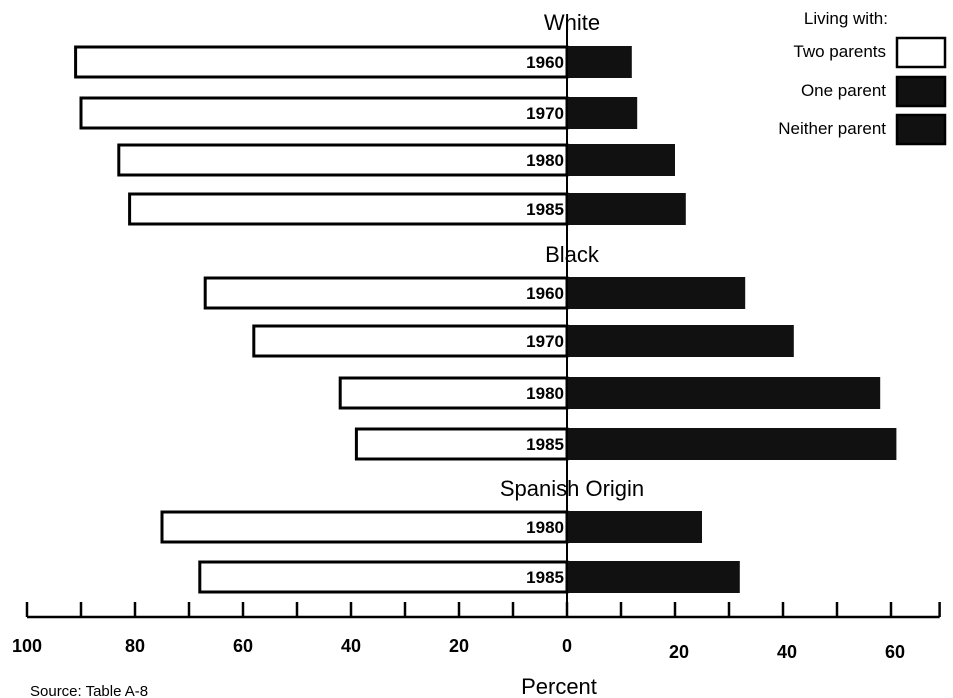 This screenshot has width=953, height=698. I want to click on legend-title: Living with:, so click(846, 18).